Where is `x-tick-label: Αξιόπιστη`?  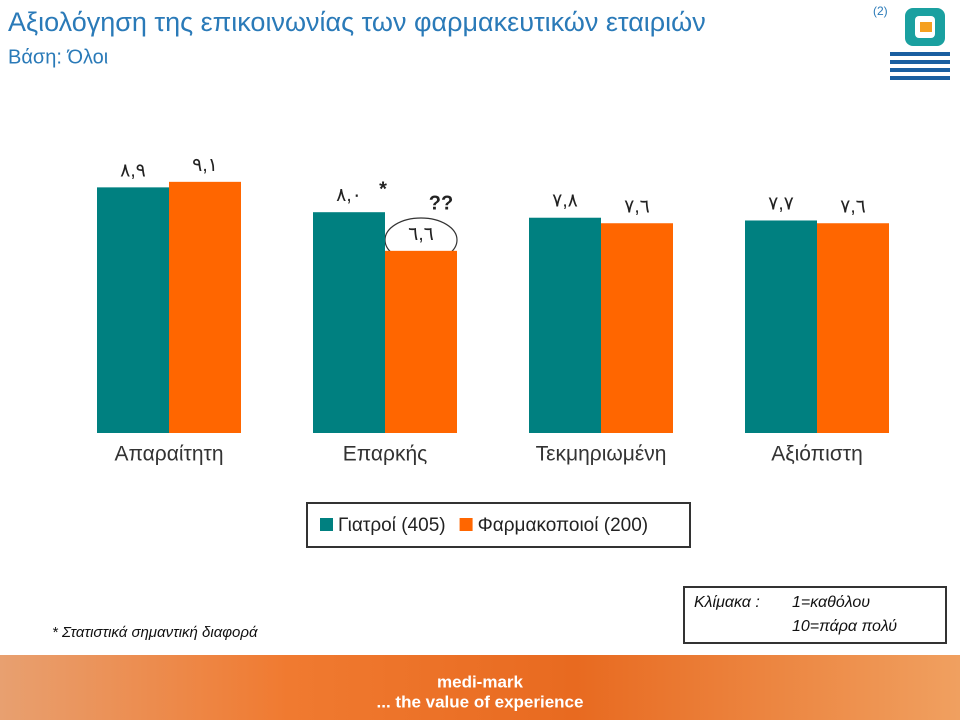
x-tick-label: Αξιόπιστη is located at coordinates (817, 454).